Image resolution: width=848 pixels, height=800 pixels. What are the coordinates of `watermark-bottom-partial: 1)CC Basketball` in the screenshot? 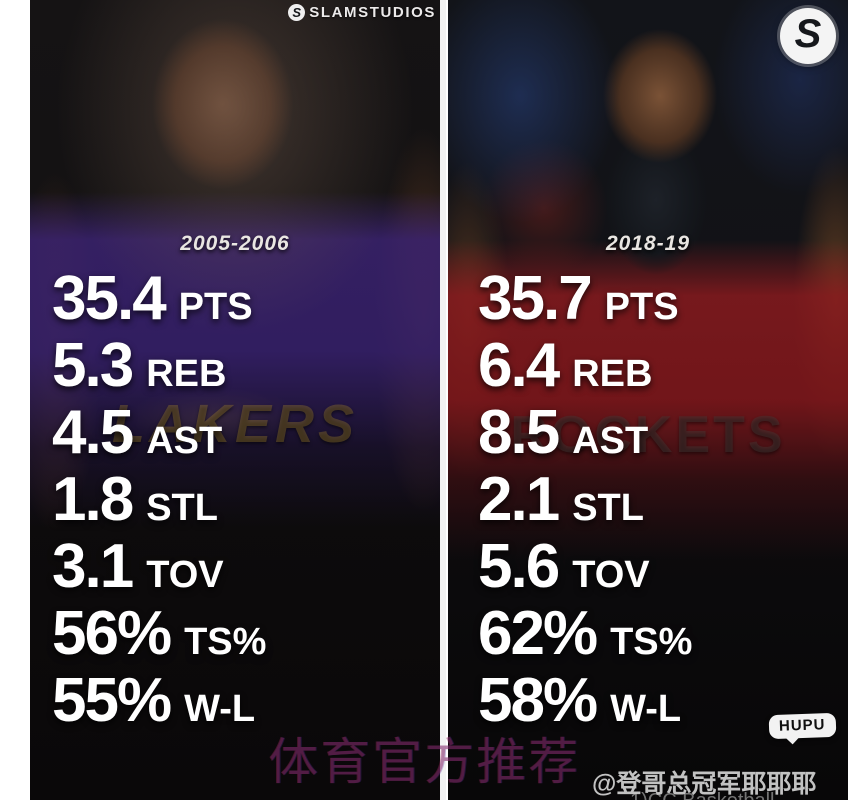 It's located at (702, 795).